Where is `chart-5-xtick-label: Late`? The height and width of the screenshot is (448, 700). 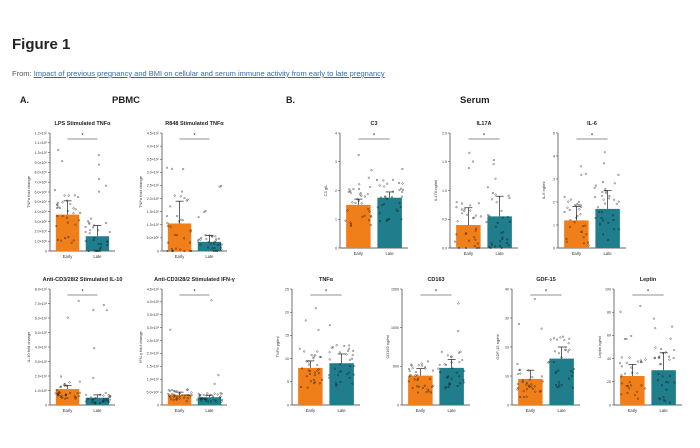 chart-5-xtick-label: Late is located at coordinates (390, 253).